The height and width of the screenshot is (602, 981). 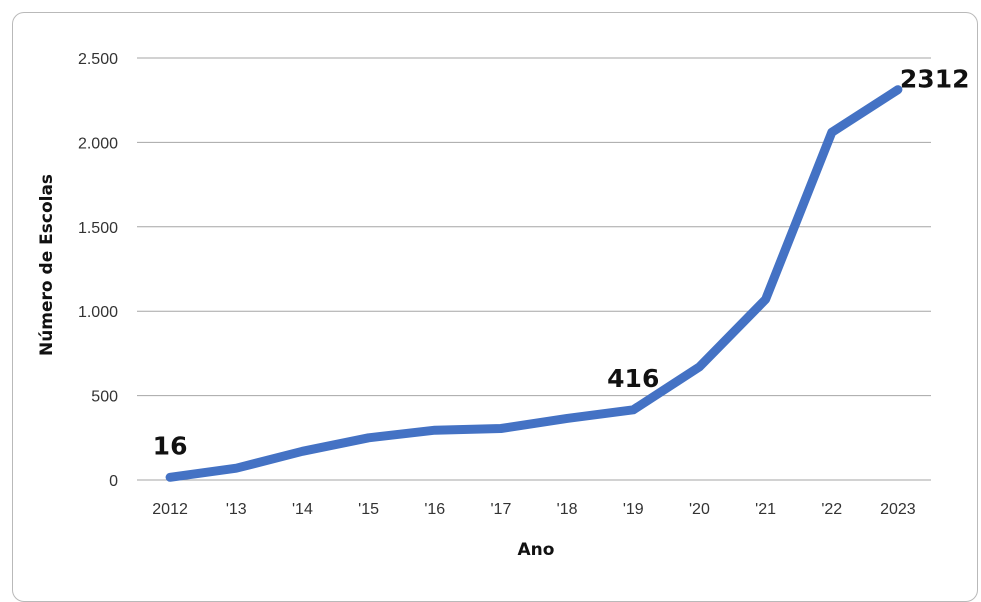 What do you see at coordinates (831, 509) in the screenshot?
I see `x-tick-label: '22` at bounding box center [831, 509].